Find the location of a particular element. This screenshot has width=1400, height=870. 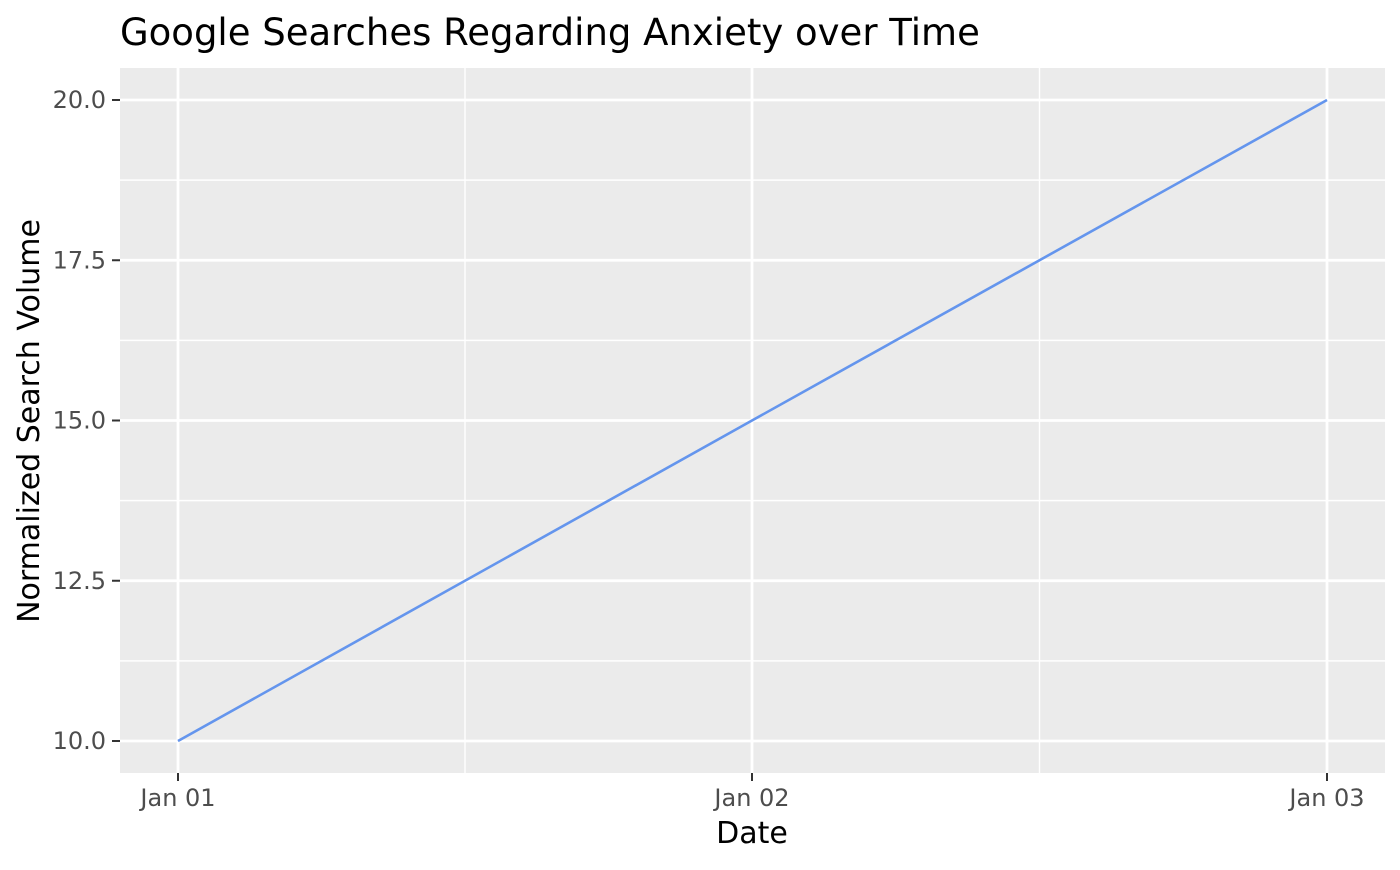

y-axis-title: Normalized Search Volume is located at coordinates (29, 421).